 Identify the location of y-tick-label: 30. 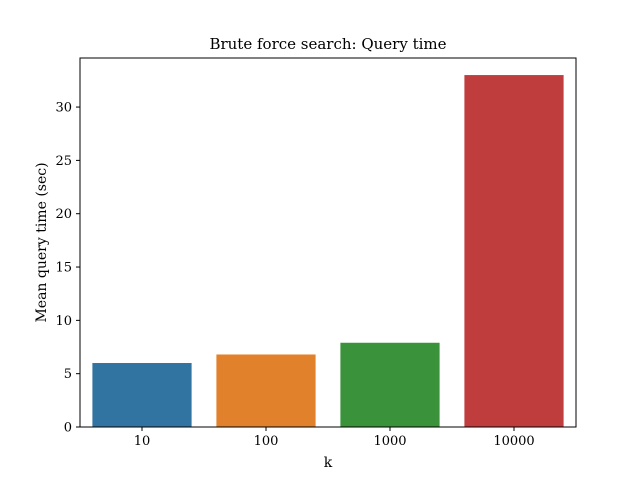
(63, 108).